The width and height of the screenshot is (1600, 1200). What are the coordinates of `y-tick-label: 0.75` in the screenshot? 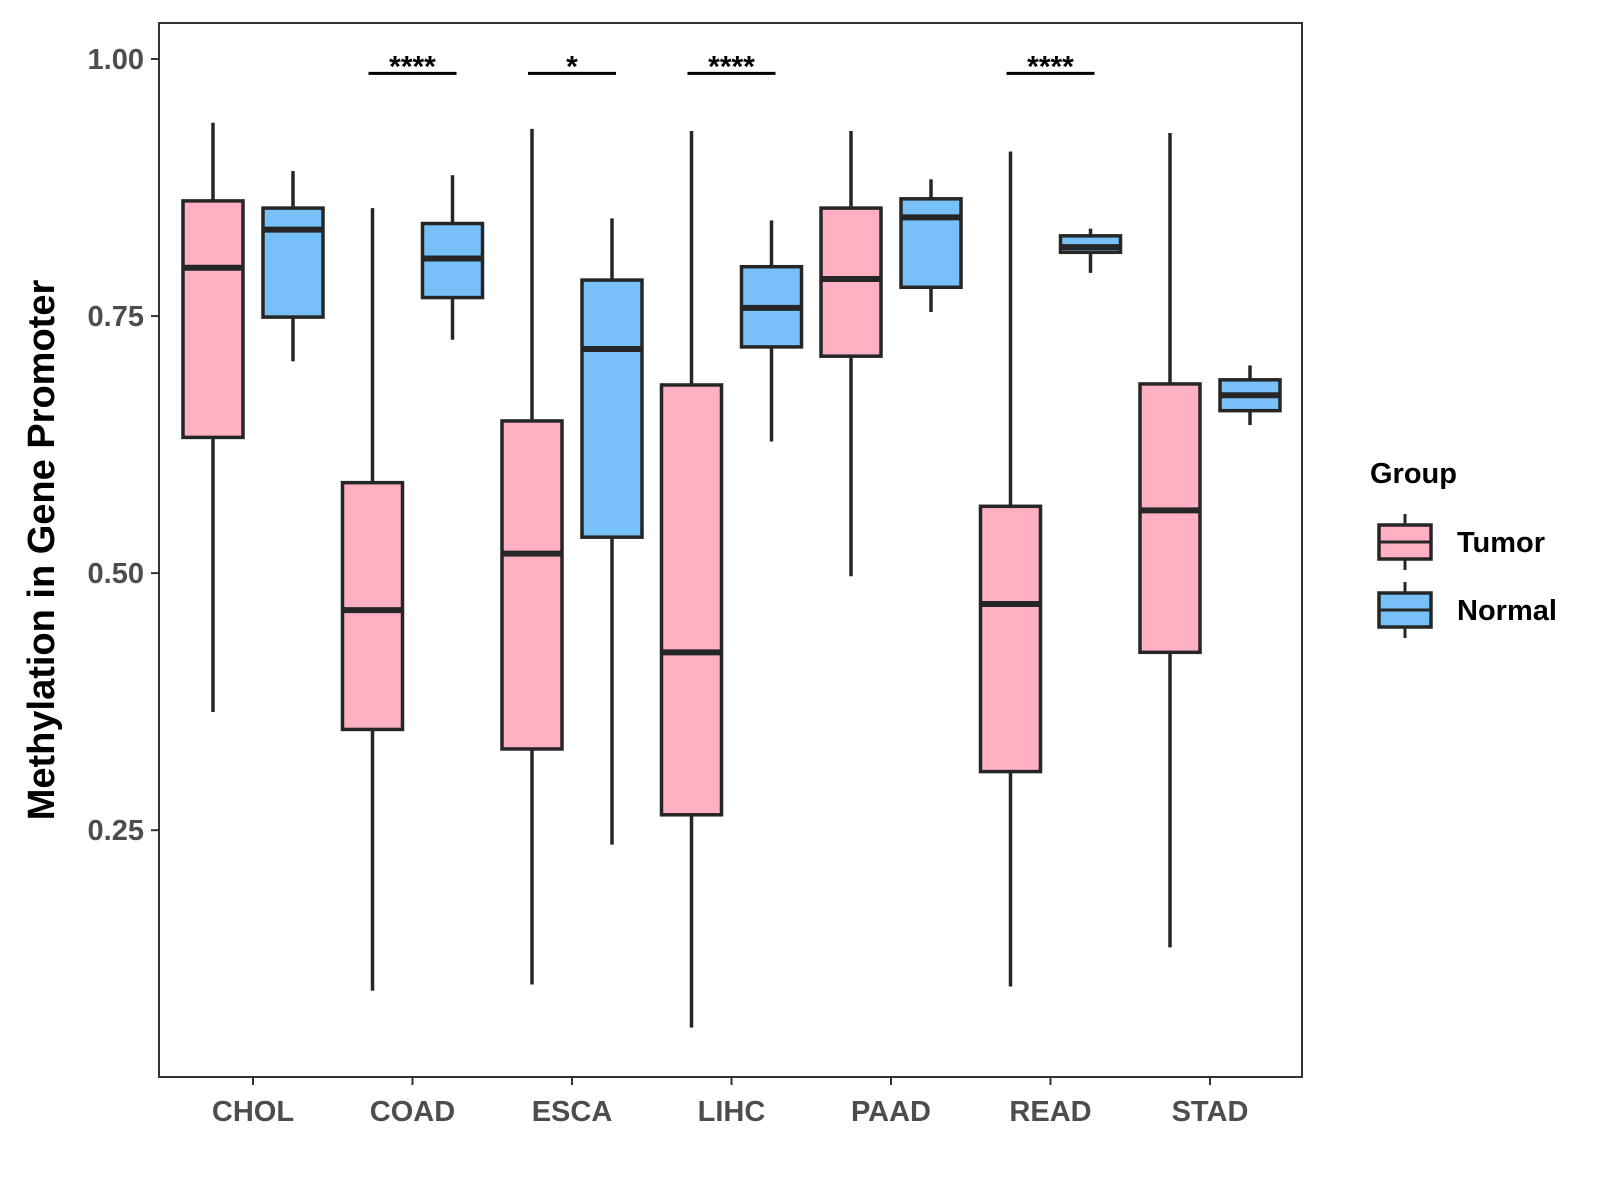 It's located at (116, 317).